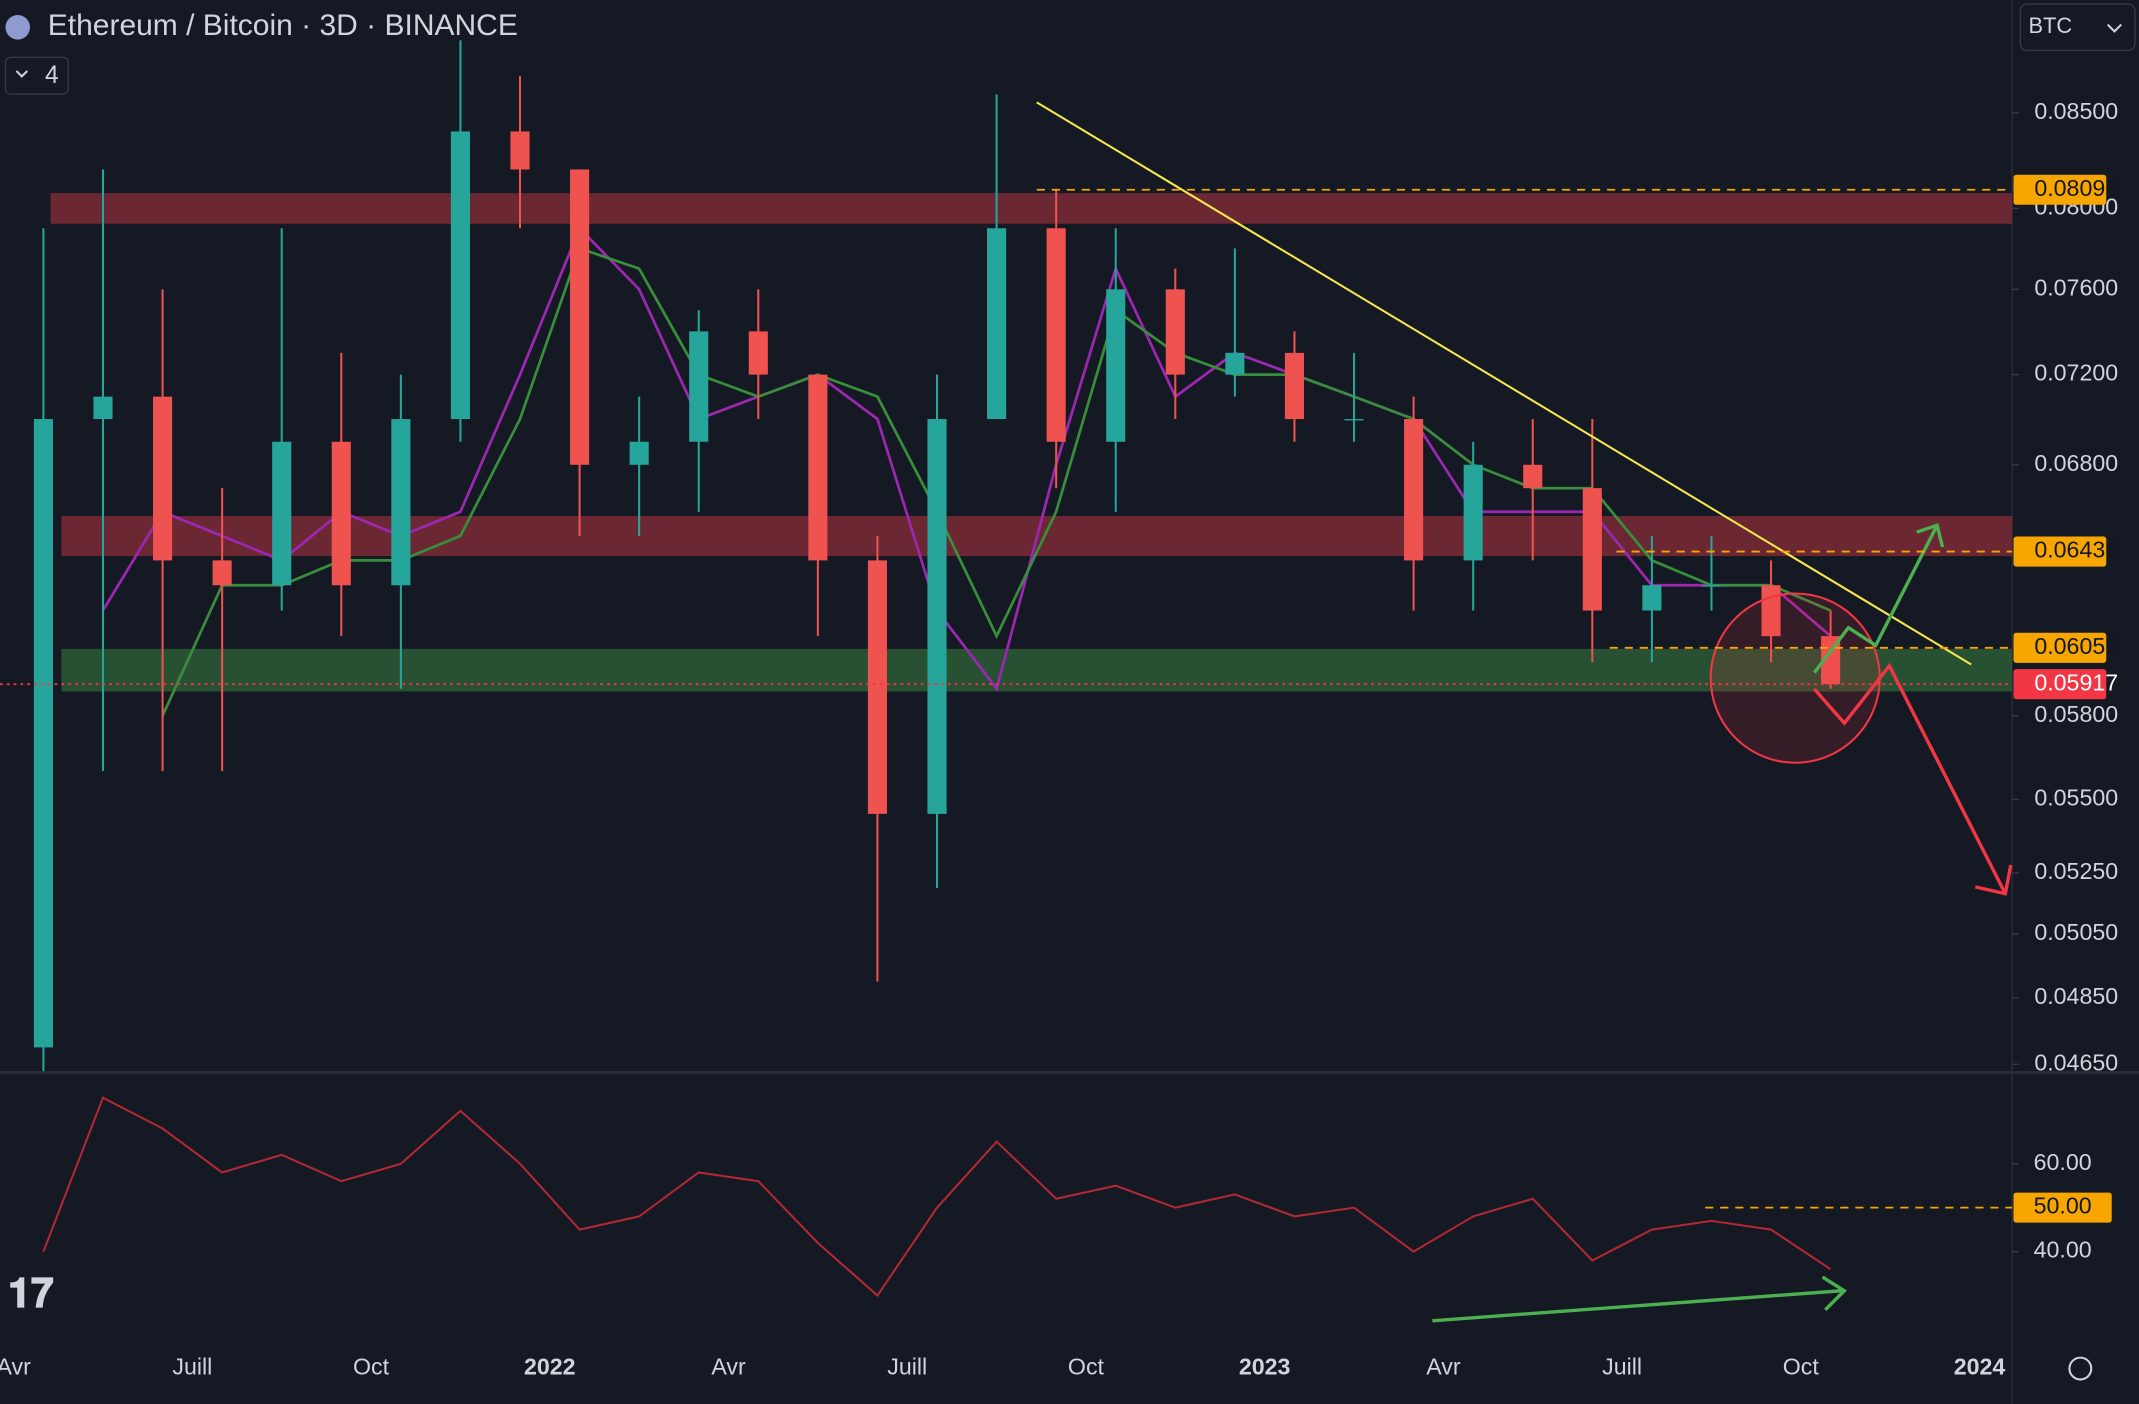  Describe the element at coordinates (2076, 287) in the screenshot. I see `y-tick-label: 0.07600` at that location.